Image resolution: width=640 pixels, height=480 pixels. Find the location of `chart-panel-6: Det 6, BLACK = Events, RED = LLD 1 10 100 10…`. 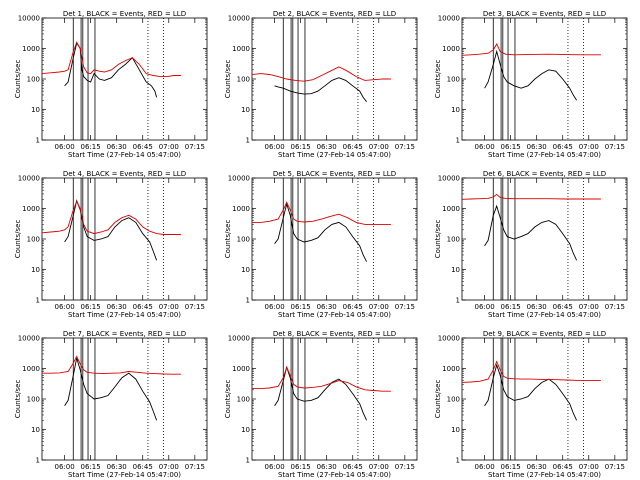

chart-panel-6: Det 6, BLACK = Events, RED = LLD 1 10 100 10… is located at coordinates (531, 244).